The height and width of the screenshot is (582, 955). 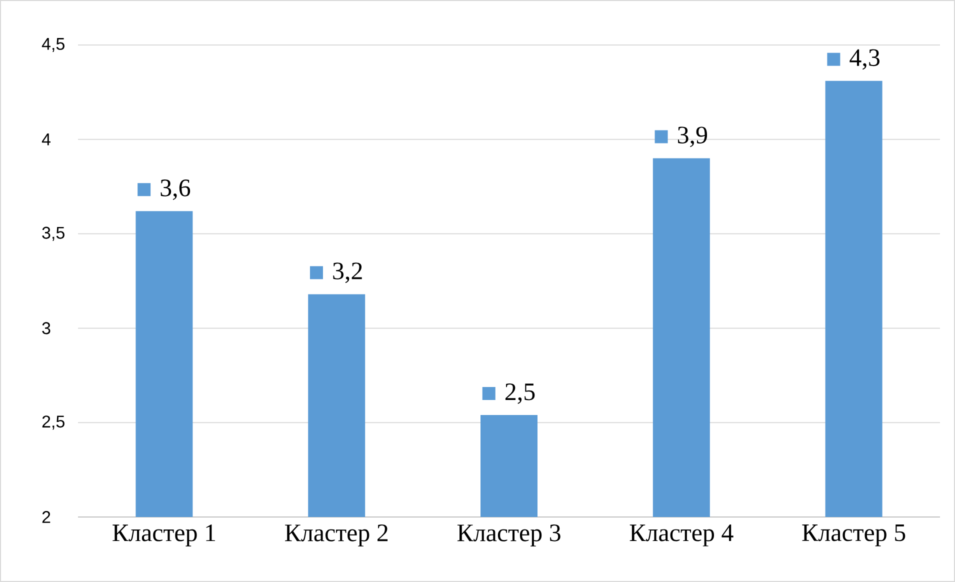 What do you see at coordinates (46, 517) in the screenshot?
I see `y-tick-label: 2` at bounding box center [46, 517].